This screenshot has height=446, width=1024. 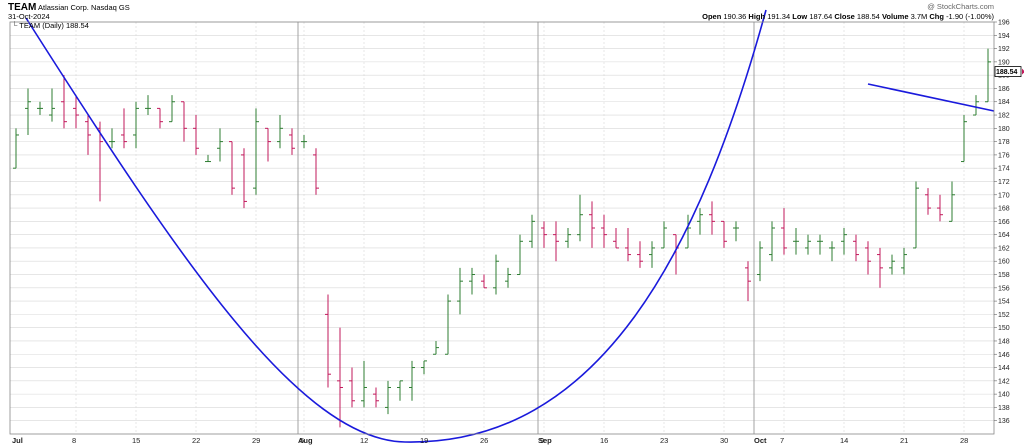 What do you see at coordinates (545, 440) in the screenshot?
I see `x-tick-label: Sep` at bounding box center [545, 440].